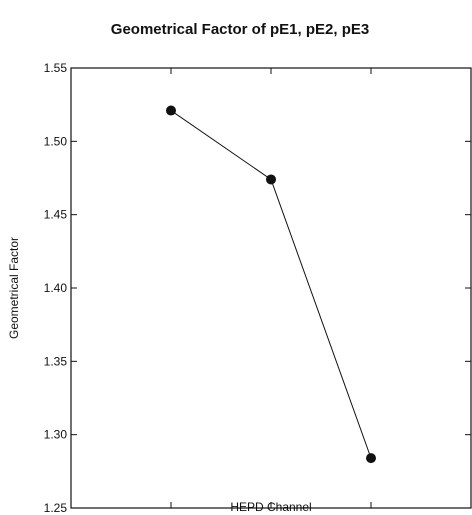 The height and width of the screenshot is (515, 472). I want to click on x-axis-label: HEPD Channel, so click(270, 507).